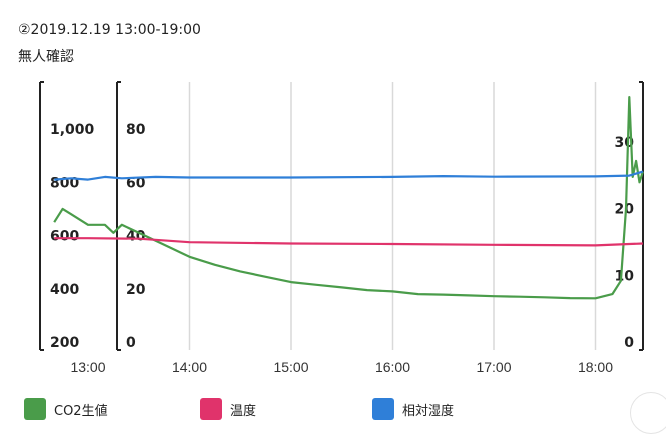 Image resolution: width=666 pixels, height=440 pixels. Describe the element at coordinates (64, 290) in the screenshot. I see `co2-tick-label: 400` at that location.